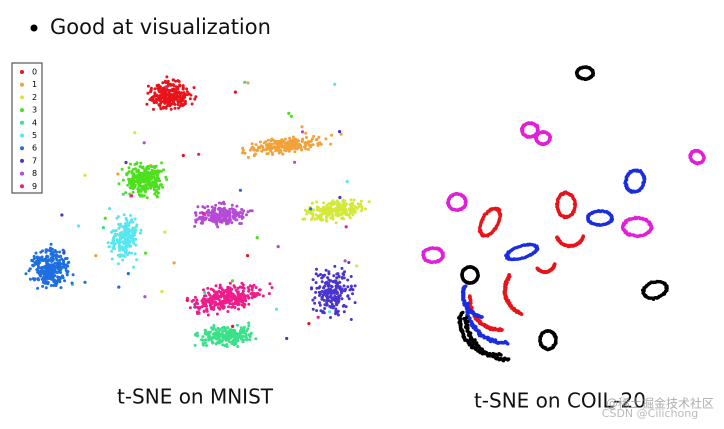 The image size is (724, 429). I want to click on legend-label: 0, so click(34, 72).